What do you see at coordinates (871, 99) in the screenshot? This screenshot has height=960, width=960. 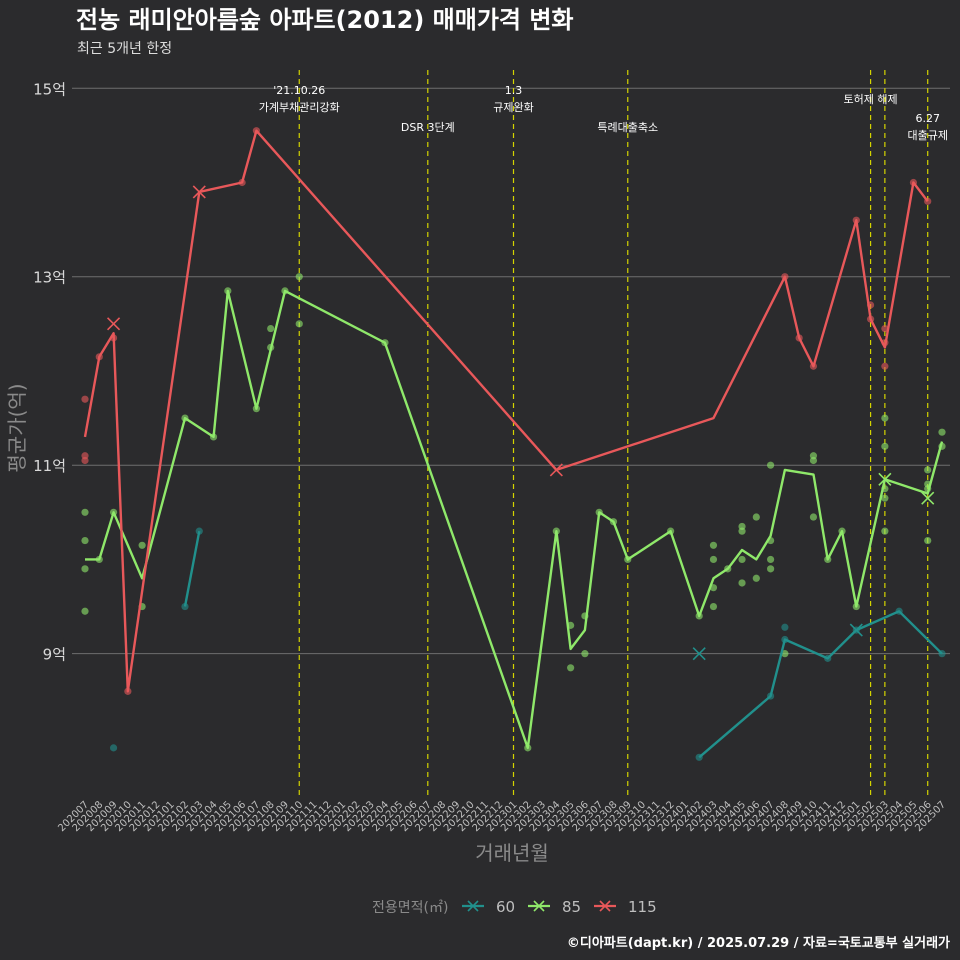 I see `event-label: 토허제 해제` at bounding box center [871, 99].